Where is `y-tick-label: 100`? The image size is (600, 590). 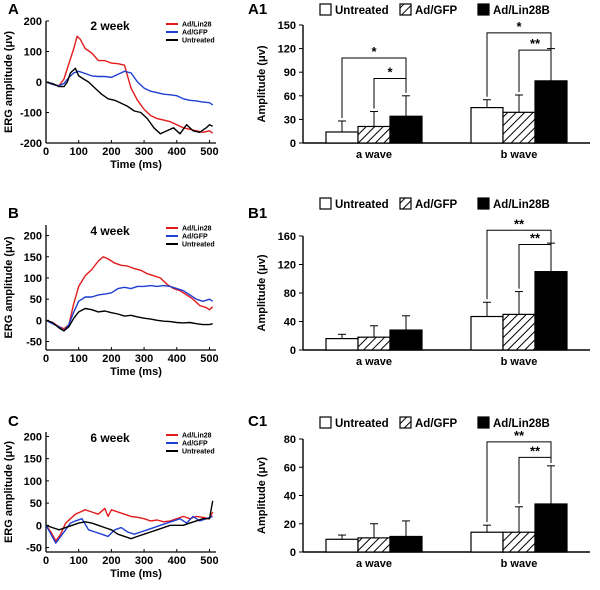 y-tick-label: 100 is located at coordinates (33, 279).